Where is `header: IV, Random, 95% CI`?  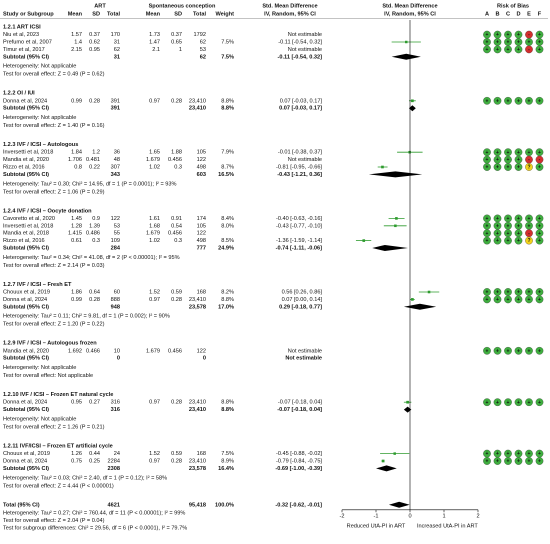
header: IV, Random, 95% CI is located at coordinates (290, 14).